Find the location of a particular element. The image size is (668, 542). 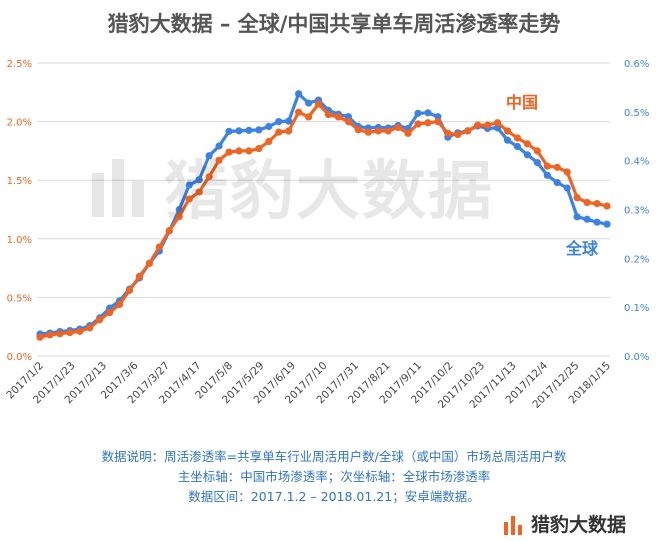

annotation-global: 全球 is located at coordinates (582, 248).